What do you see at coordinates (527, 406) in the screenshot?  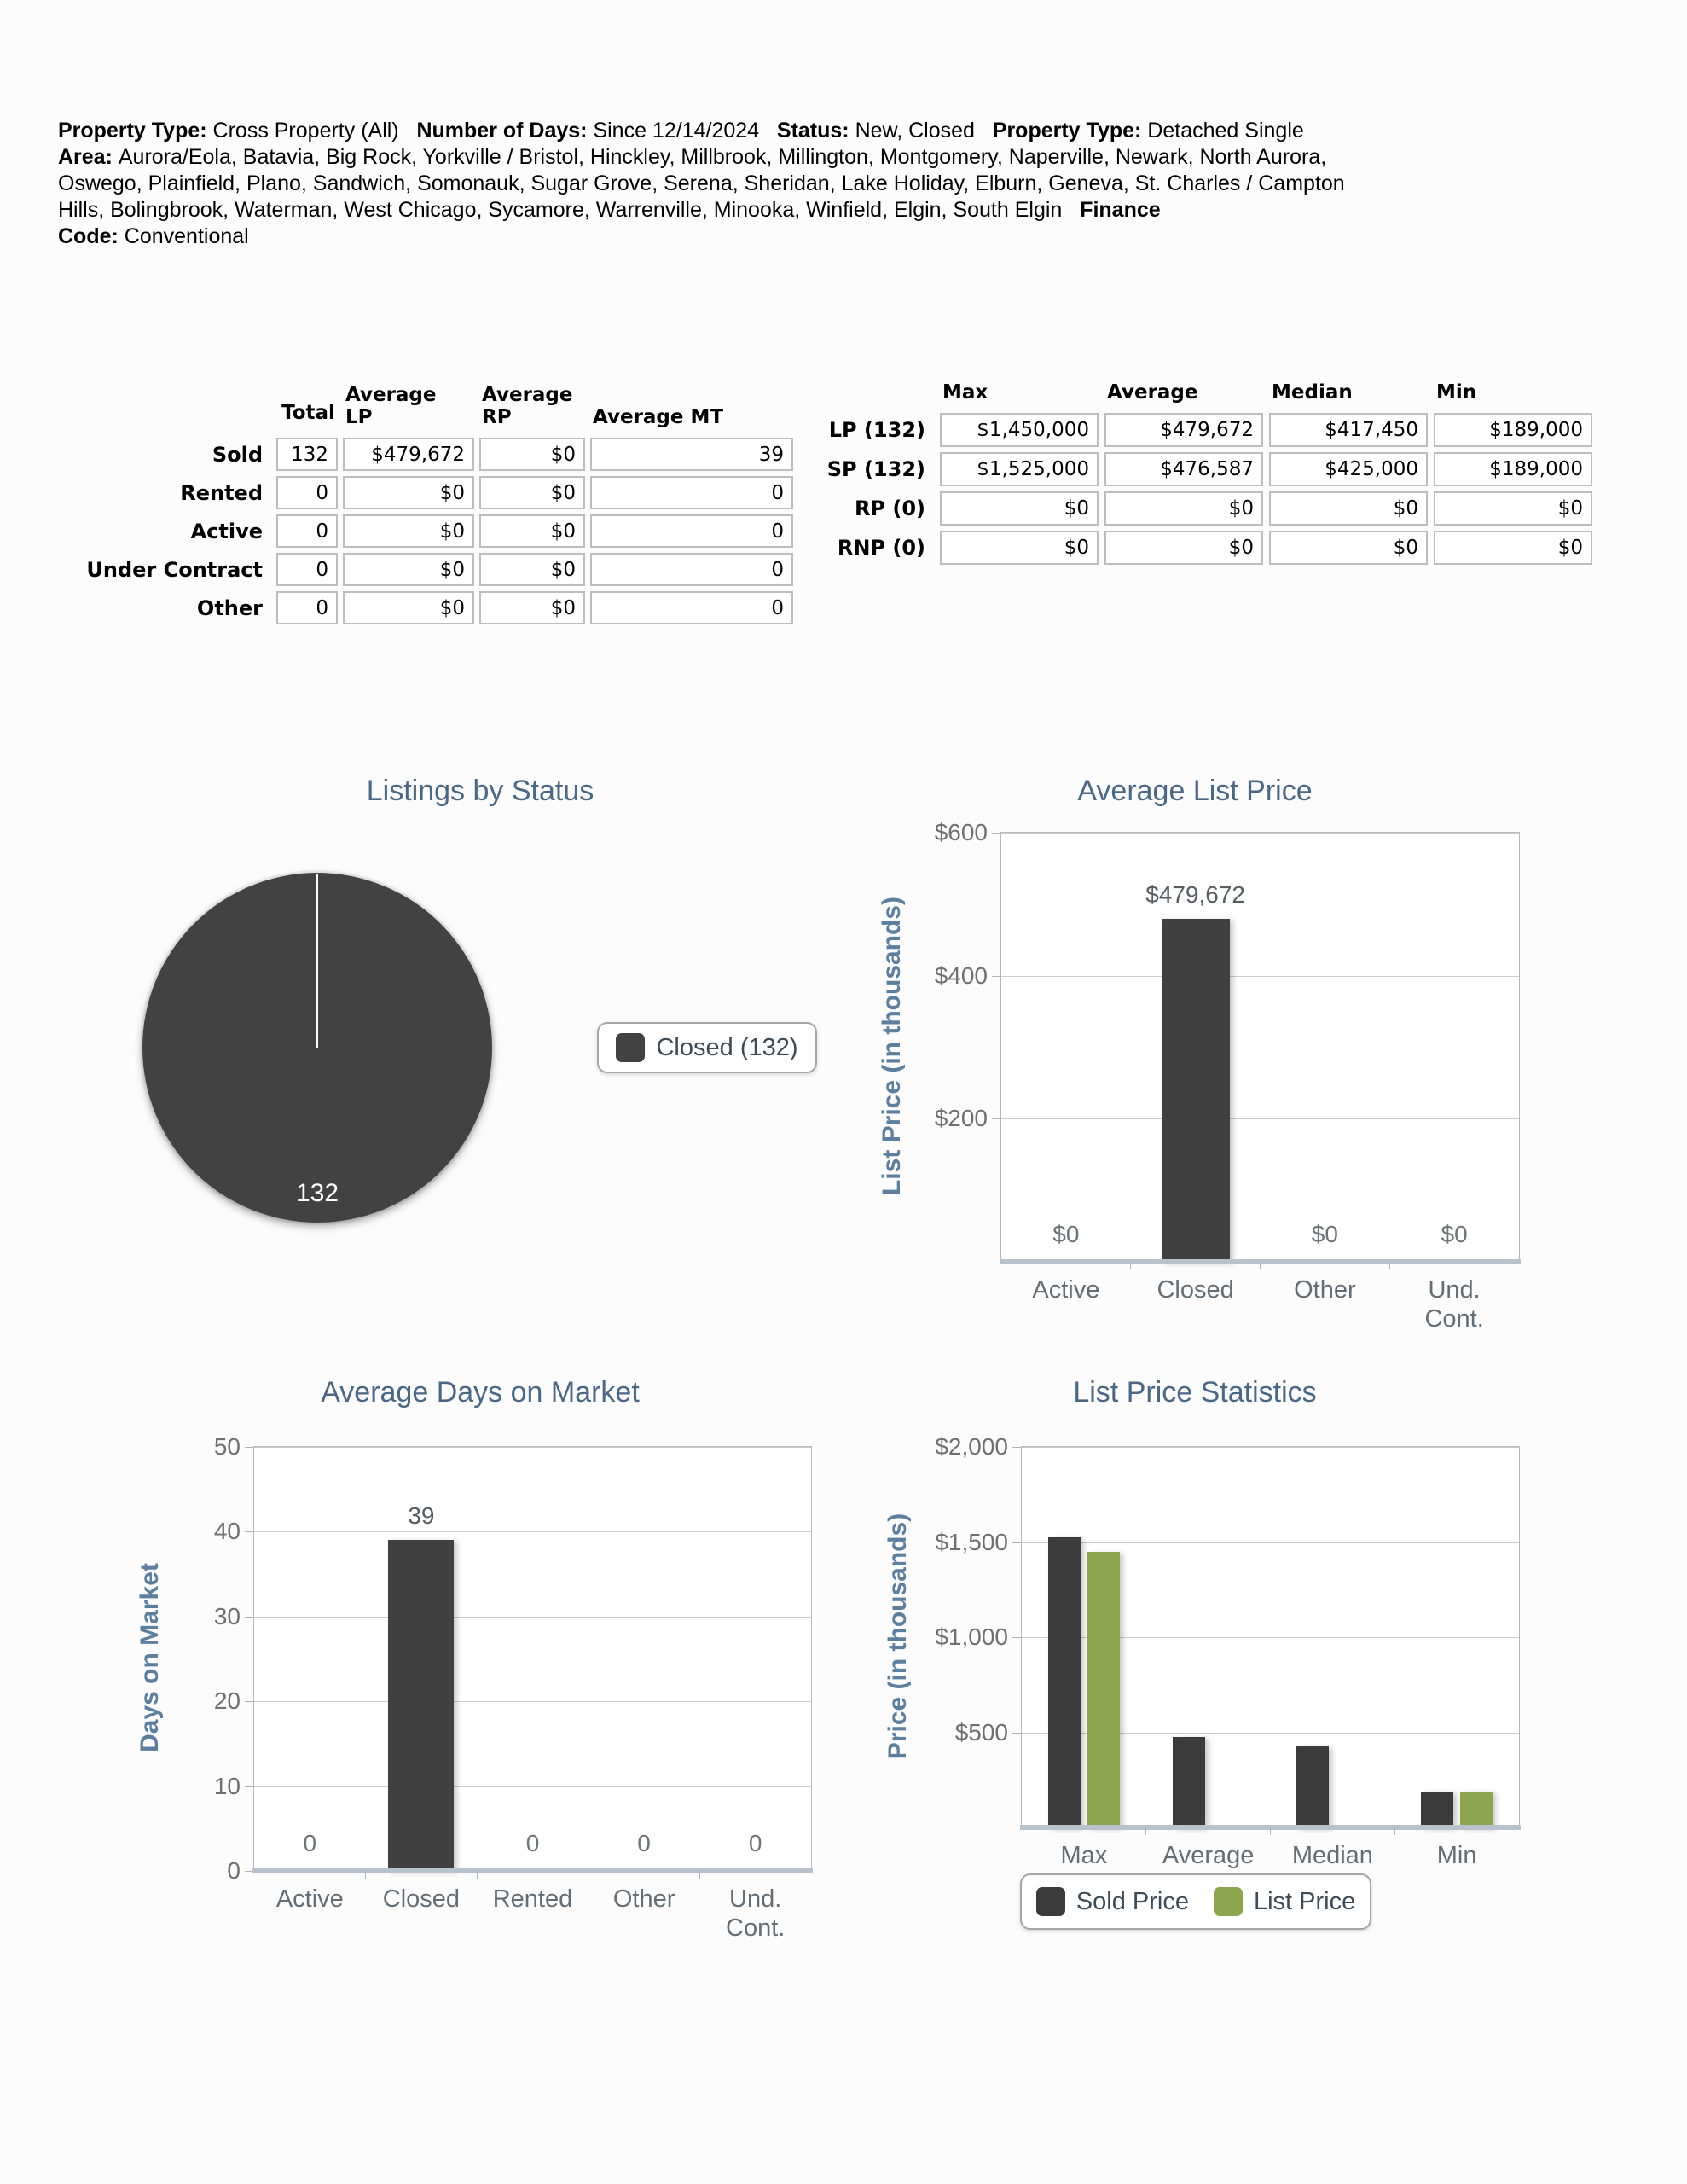 I see `table-col-header: Average RP` at bounding box center [527, 406].